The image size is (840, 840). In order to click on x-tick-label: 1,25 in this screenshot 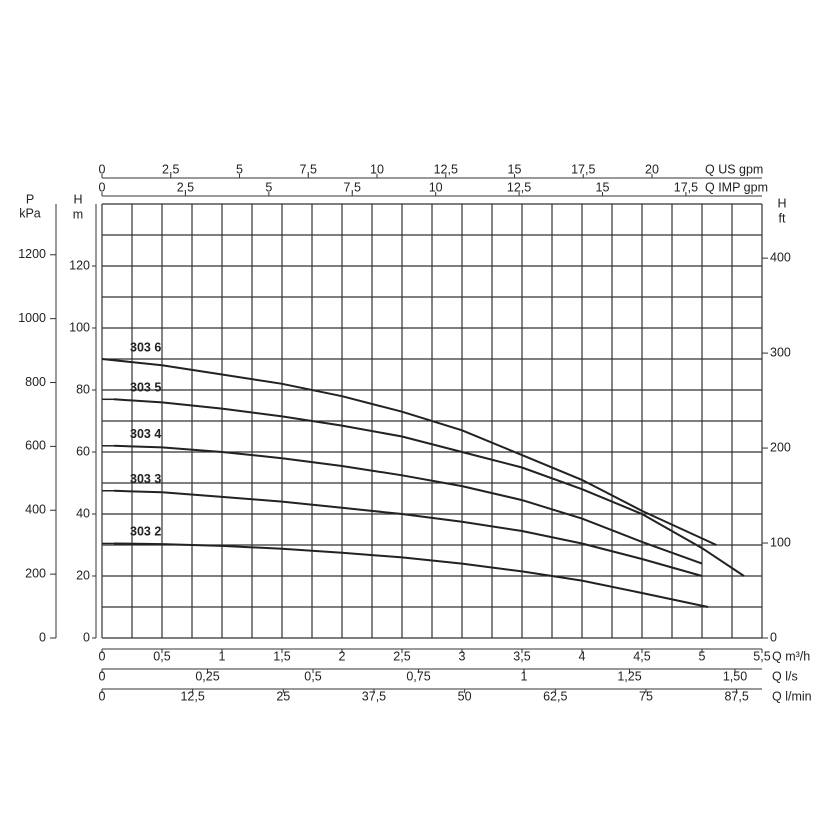, I will do `click(629, 676)`.